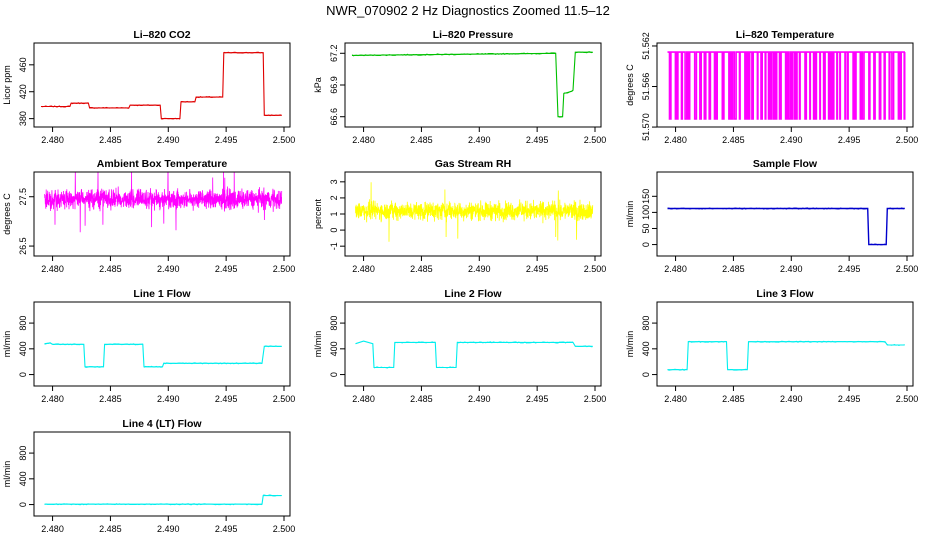  What do you see at coordinates (23, 118) in the screenshot?
I see `y-tick-label: 380` at bounding box center [23, 118].